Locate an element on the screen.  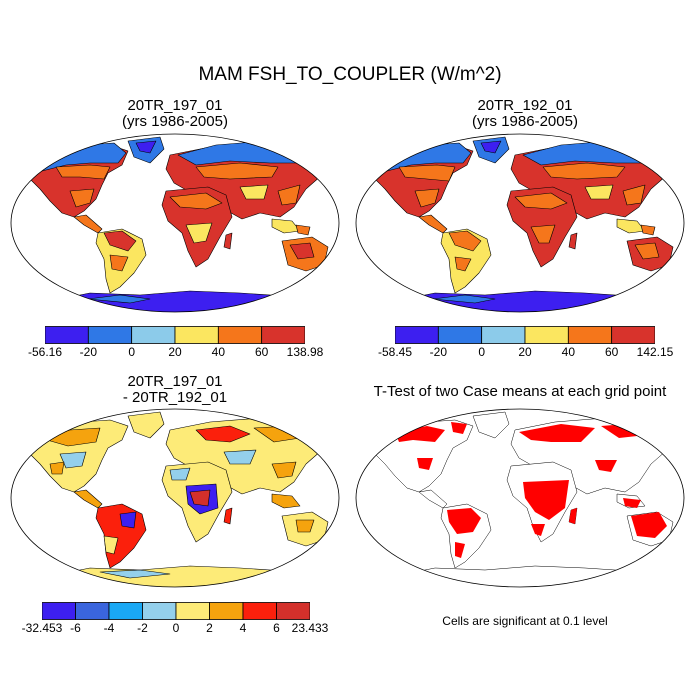
map-bottom-left is located at coordinates (175, 498).